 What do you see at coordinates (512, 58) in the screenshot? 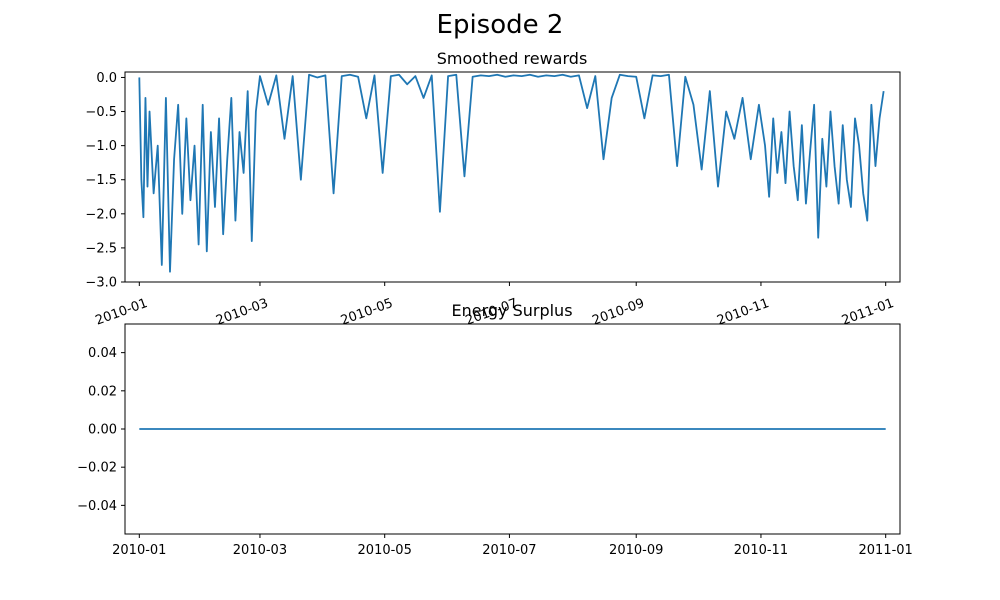
I see `rewards-title: Smoothed rewards` at bounding box center [512, 58].